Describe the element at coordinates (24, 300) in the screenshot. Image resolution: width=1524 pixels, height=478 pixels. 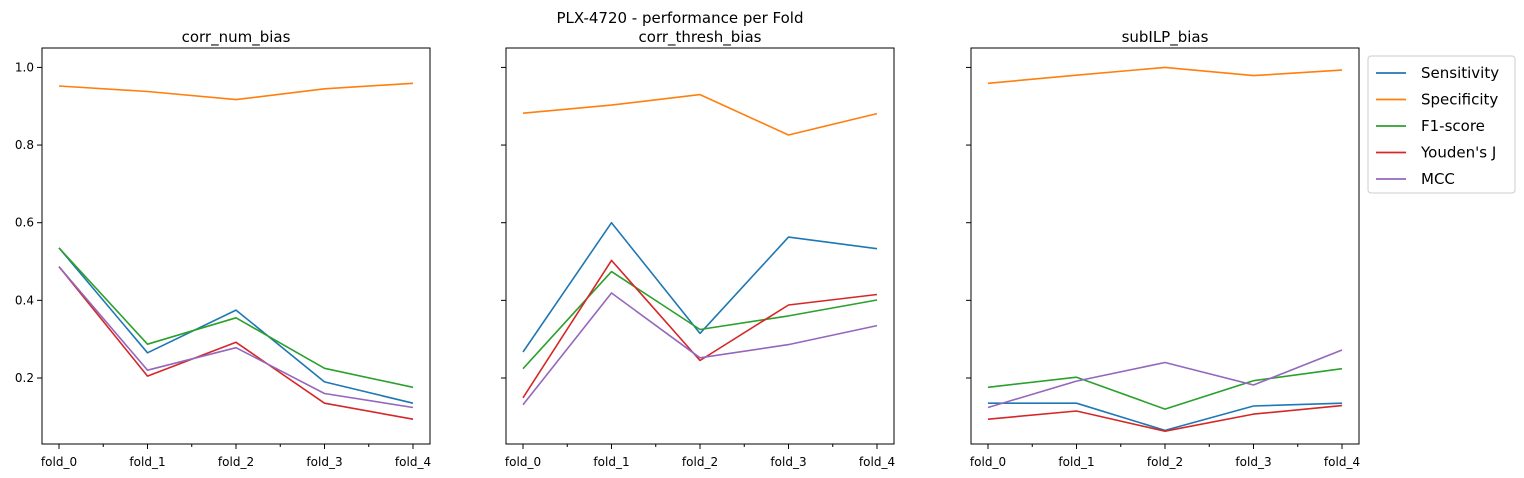
I see `y-tick-label: 0.4` at that location.